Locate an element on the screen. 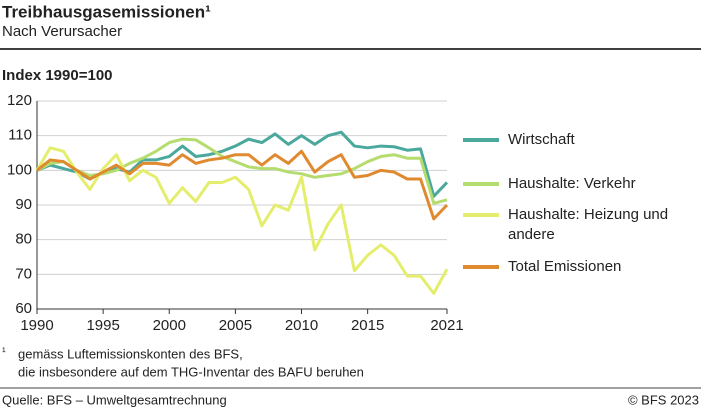 The width and height of the screenshot is (701, 410). copyright: © BFS 2023 is located at coordinates (663, 399).